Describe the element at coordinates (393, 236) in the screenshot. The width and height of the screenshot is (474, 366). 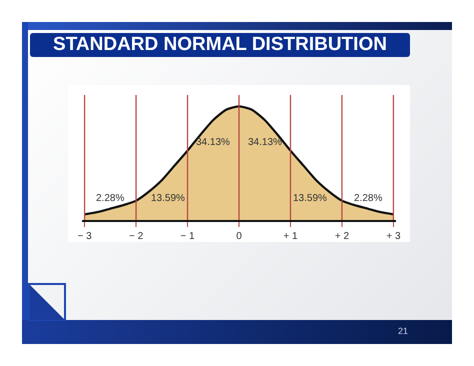
I see `x-tick-label: + 3` at that location.